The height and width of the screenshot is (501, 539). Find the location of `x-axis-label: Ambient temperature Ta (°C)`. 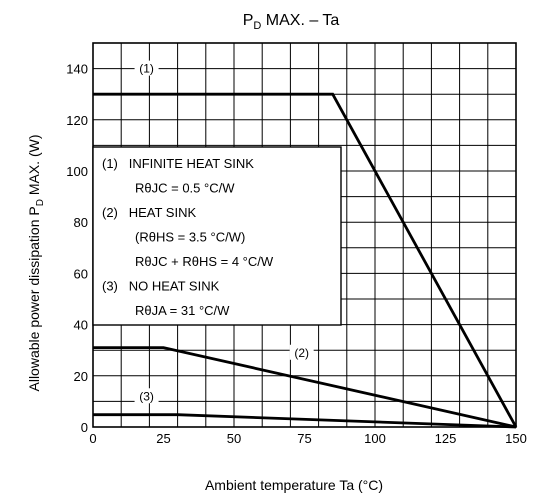

x-axis-label: Ambient temperature Ta (°C) is located at coordinates (294, 485).